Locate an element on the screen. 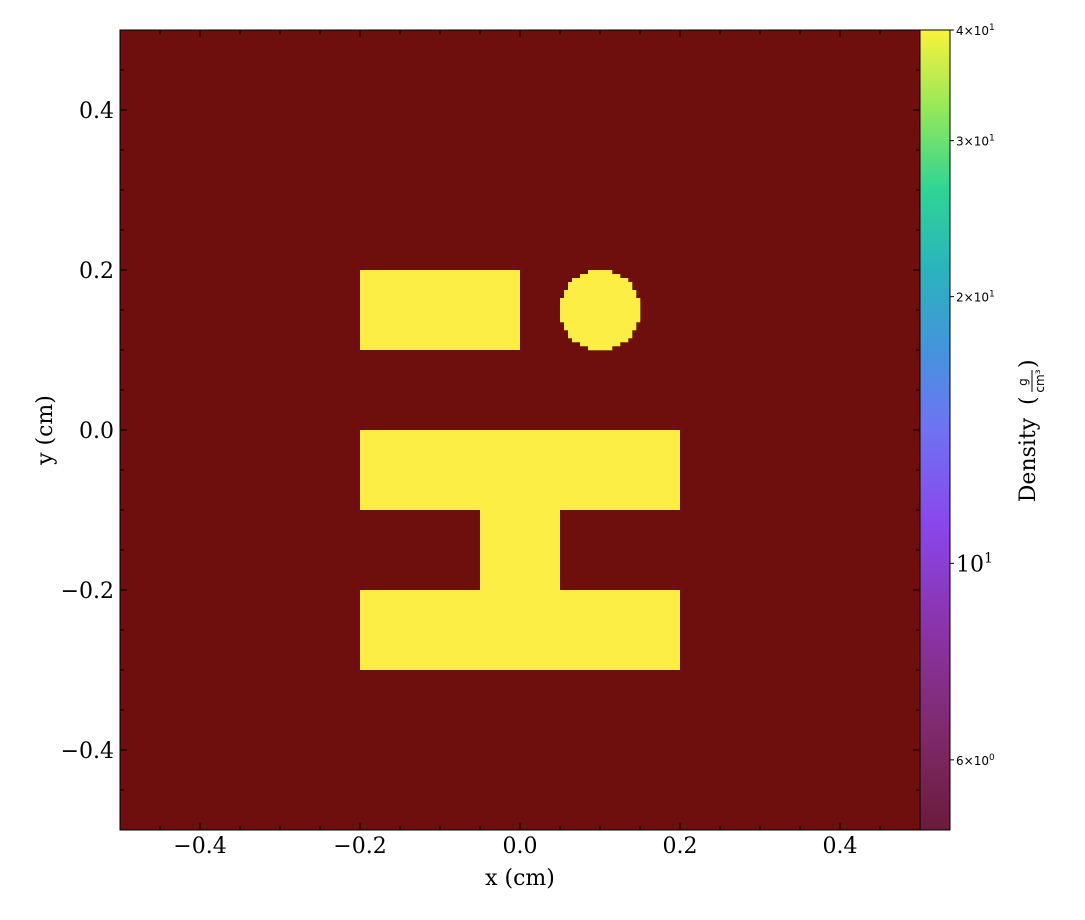 The height and width of the screenshot is (920, 1085). region-circle is located at coordinates (600, 310).